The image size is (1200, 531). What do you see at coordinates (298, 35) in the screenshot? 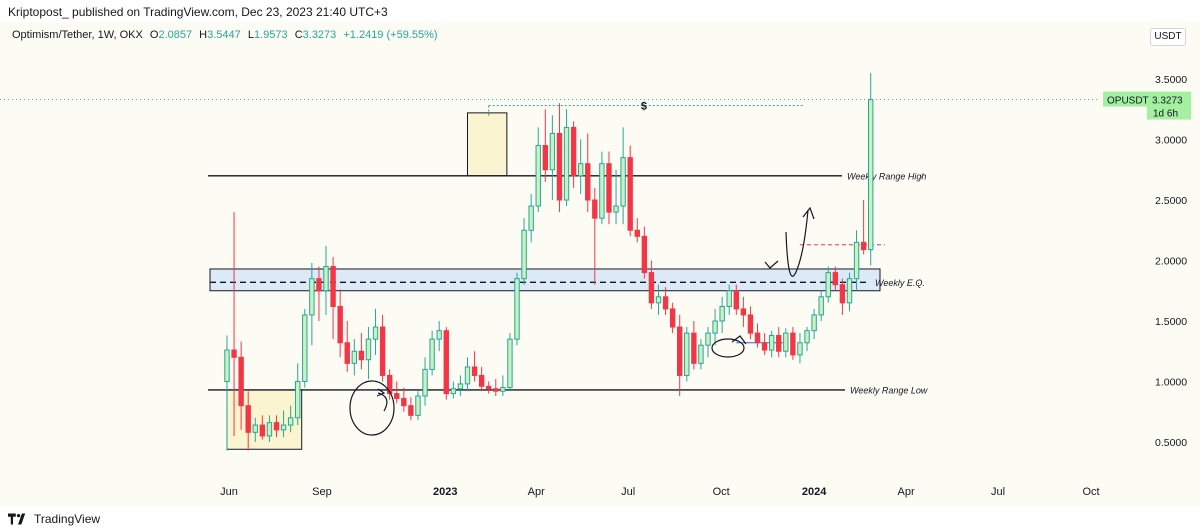
I see `close-label: C` at bounding box center [298, 35].